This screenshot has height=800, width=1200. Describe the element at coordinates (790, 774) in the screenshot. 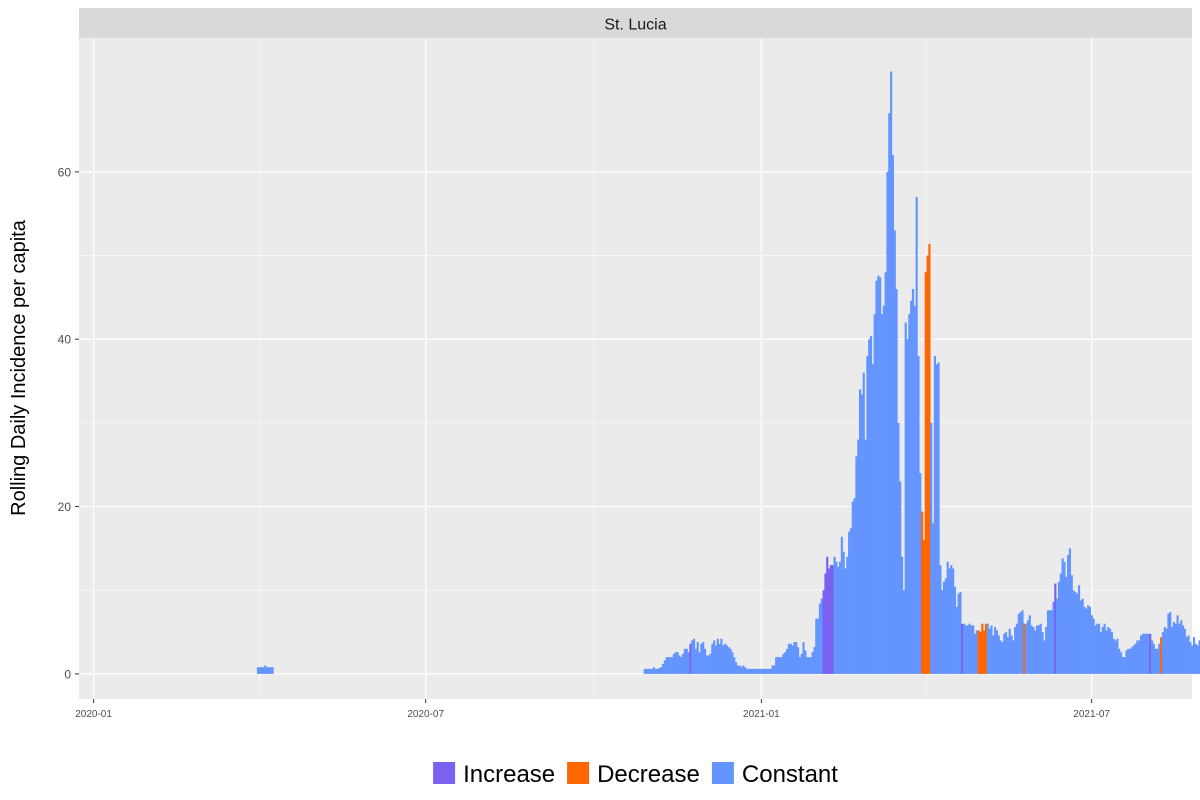

I see `legend-label: Constant` at that location.